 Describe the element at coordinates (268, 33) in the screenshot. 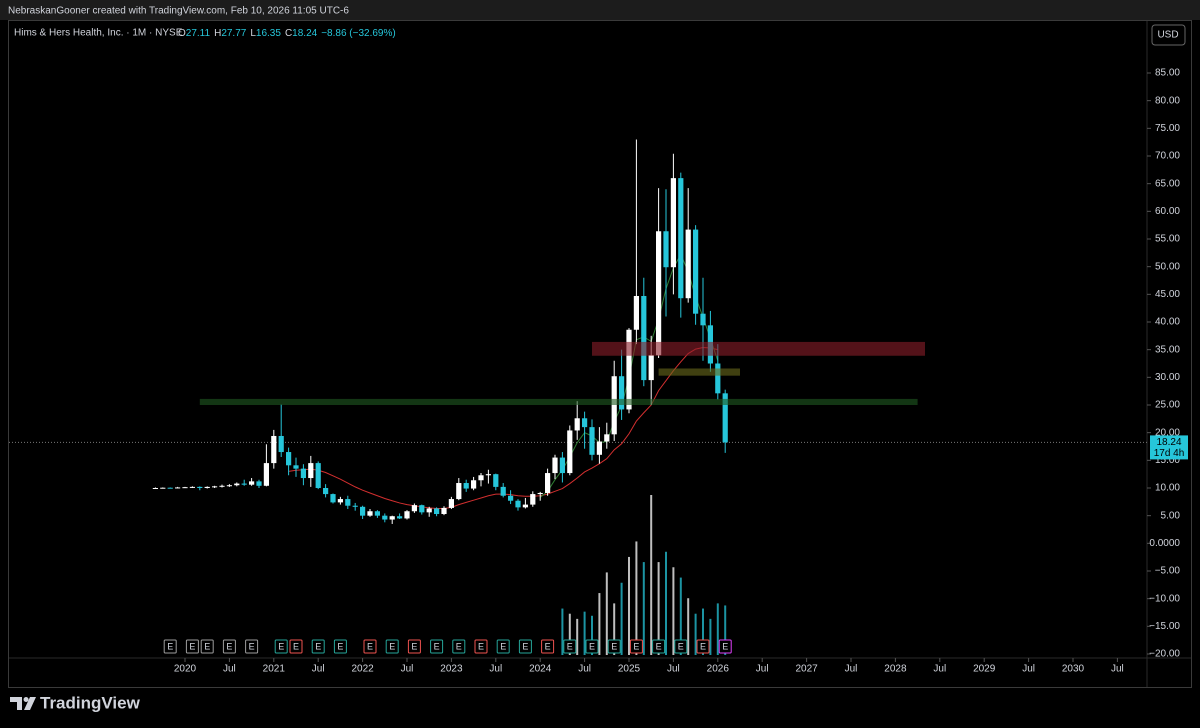

I see `ohlc-value: 16.35` at that location.